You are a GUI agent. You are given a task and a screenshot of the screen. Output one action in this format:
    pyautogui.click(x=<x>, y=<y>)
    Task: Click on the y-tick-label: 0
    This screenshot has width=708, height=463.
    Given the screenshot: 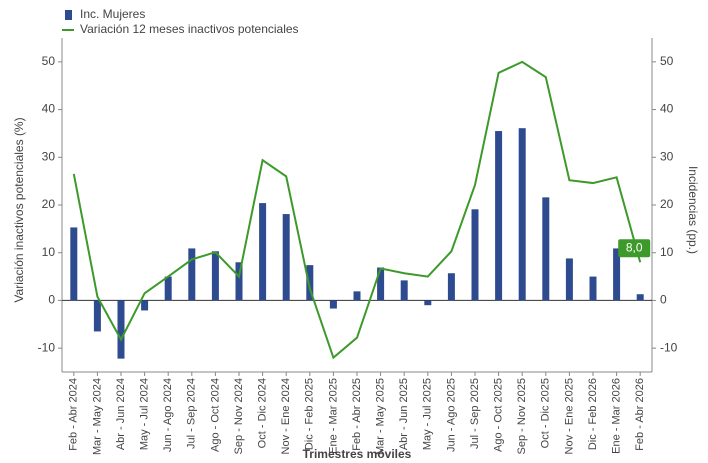 What is the action you would take?
    pyautogui.click(x=51, y=300)
    